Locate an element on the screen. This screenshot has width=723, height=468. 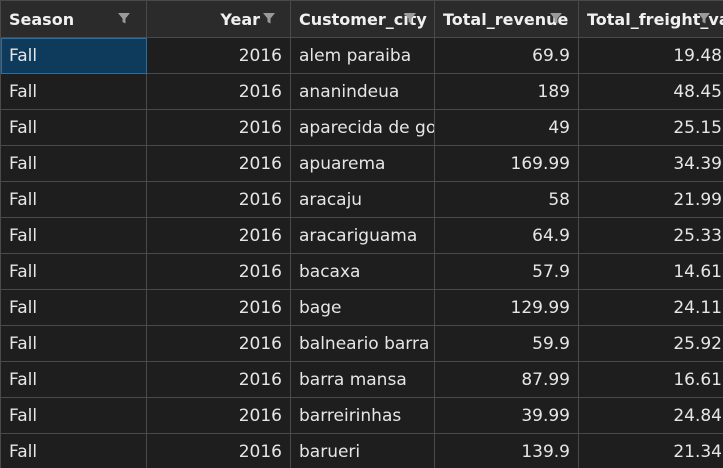
customer-city-cell: alem paraiba is located at coordinates (362, 55).